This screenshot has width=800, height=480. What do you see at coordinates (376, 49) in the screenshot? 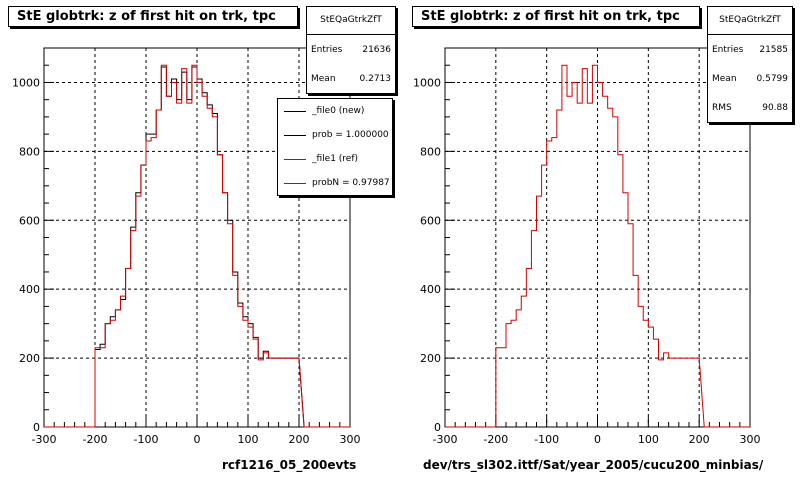
I see `left-stats-entries-value: 21636` at bounding box center [376, 49].